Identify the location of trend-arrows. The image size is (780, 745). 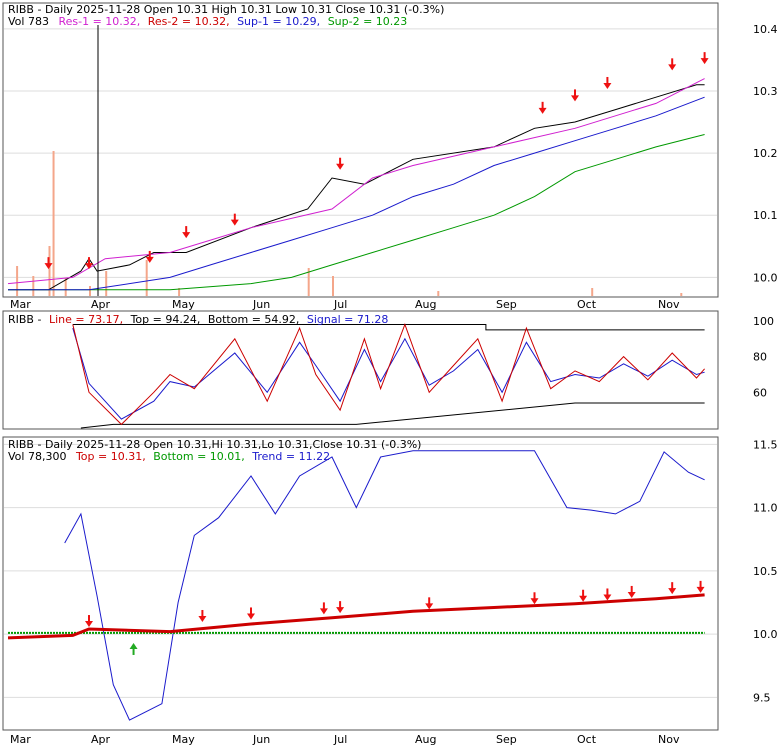
(395, 617).